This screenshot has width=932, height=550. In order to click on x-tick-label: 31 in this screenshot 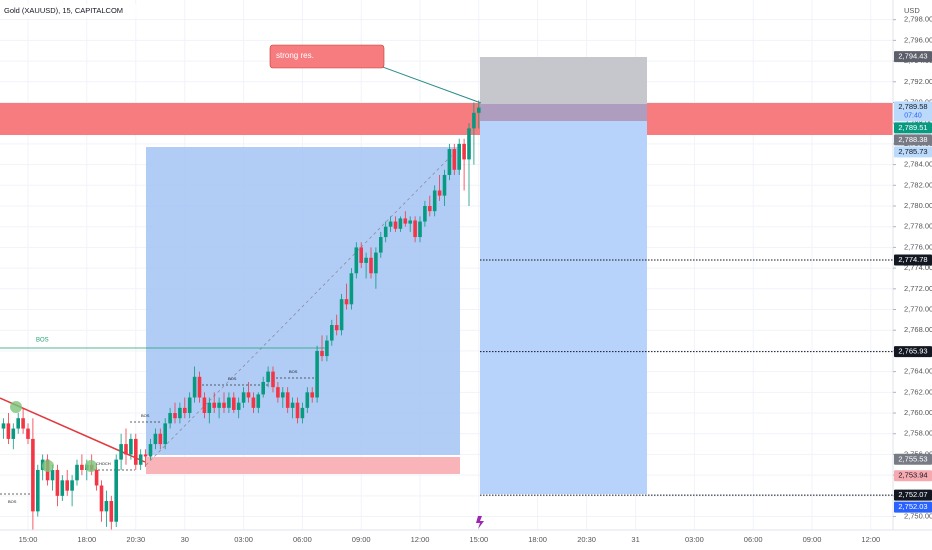, I will do `click(635, 539)`.